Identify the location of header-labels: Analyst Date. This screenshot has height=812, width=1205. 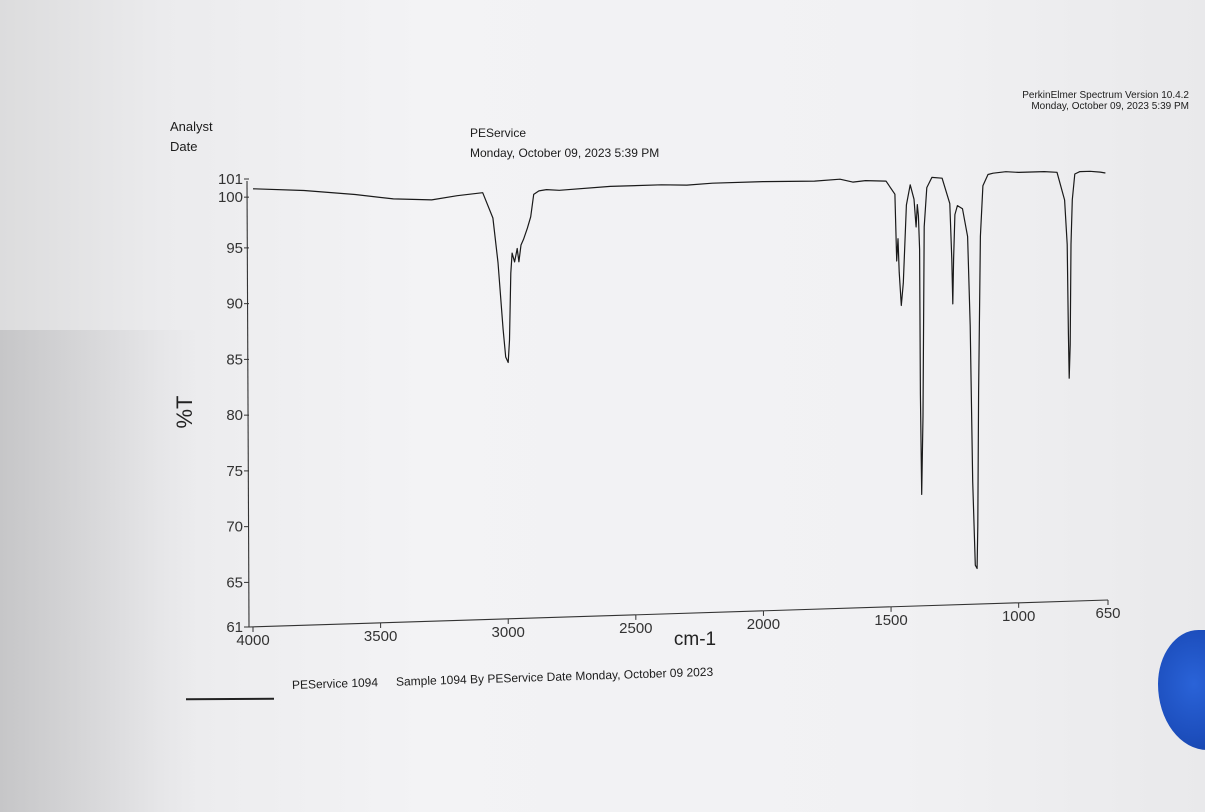
(191, 137).